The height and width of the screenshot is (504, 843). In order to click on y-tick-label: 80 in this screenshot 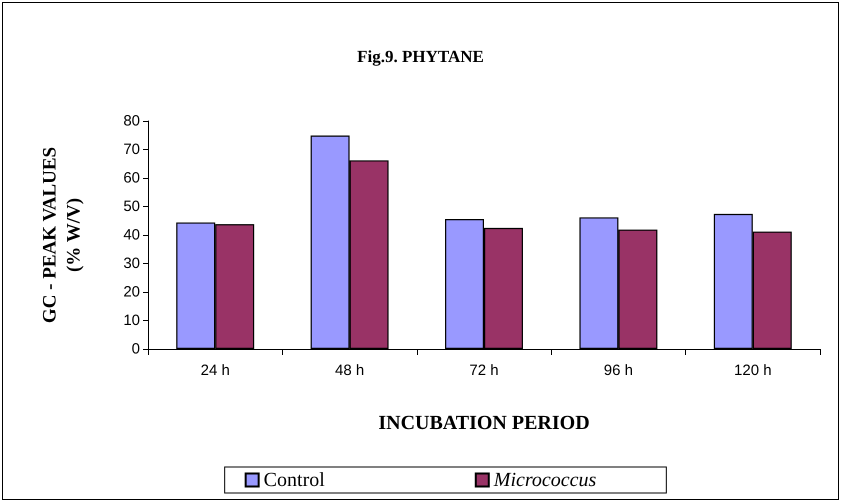, I will do `click(131, 121)`.